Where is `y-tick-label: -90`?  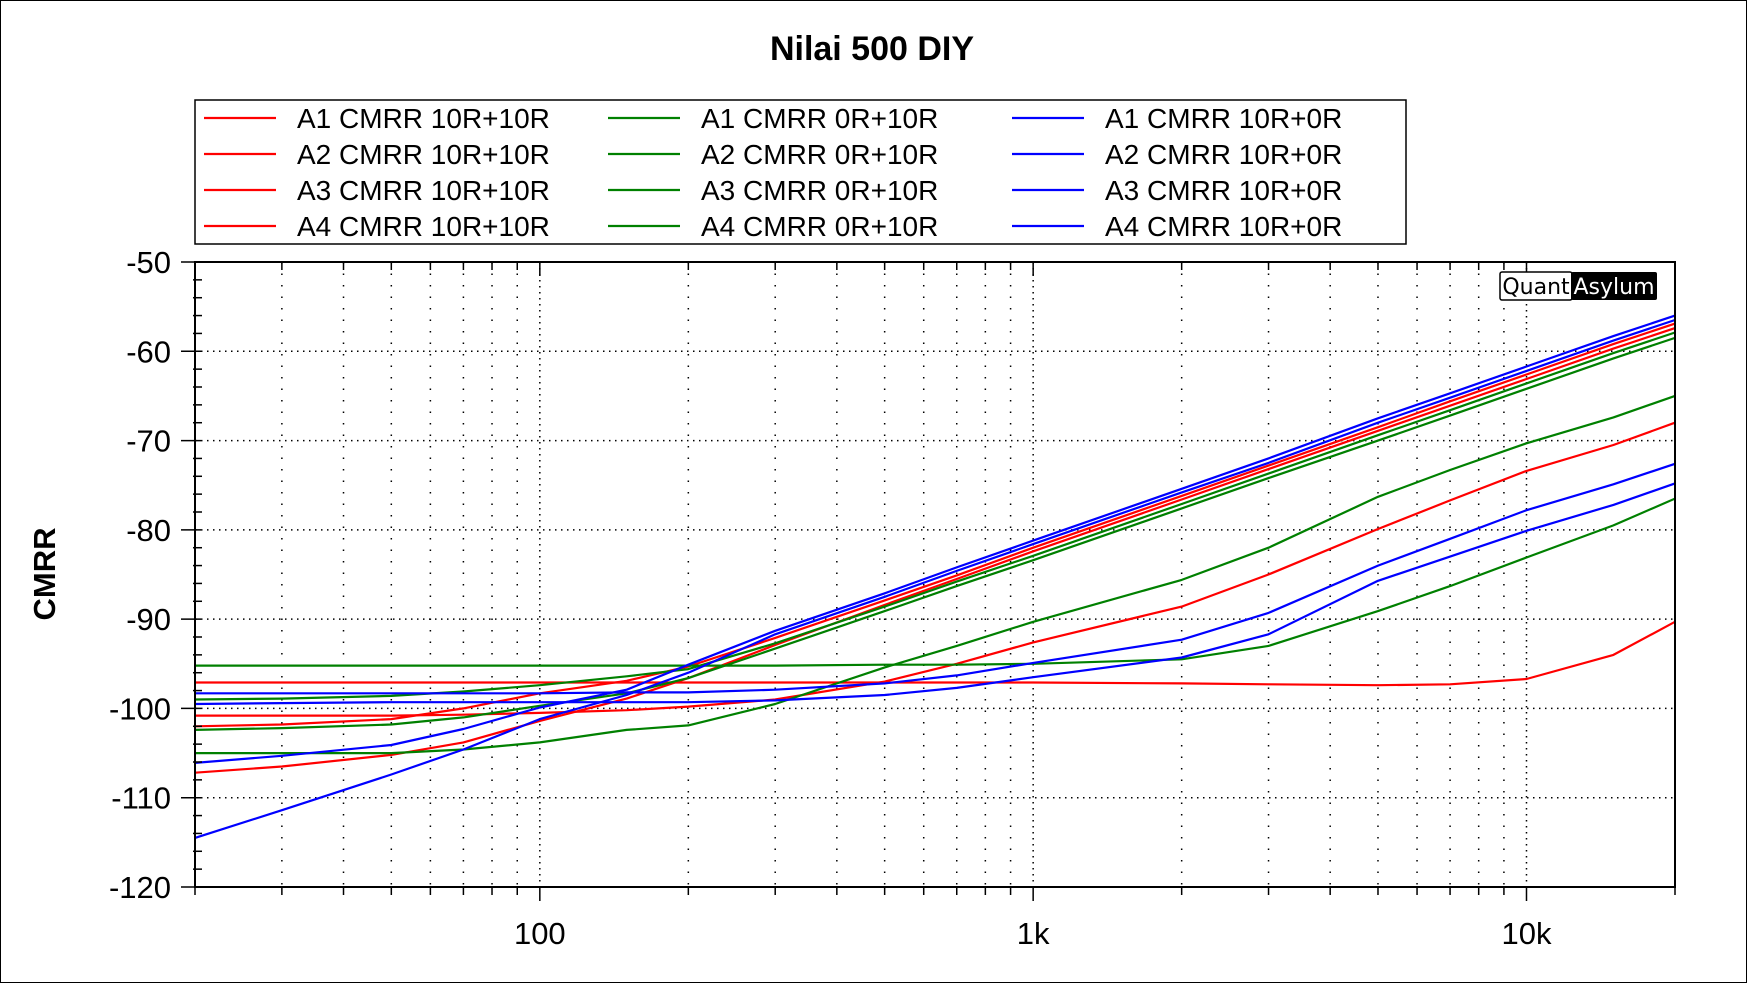 y-tick-label: -90 is located at coordinates (148, 619).